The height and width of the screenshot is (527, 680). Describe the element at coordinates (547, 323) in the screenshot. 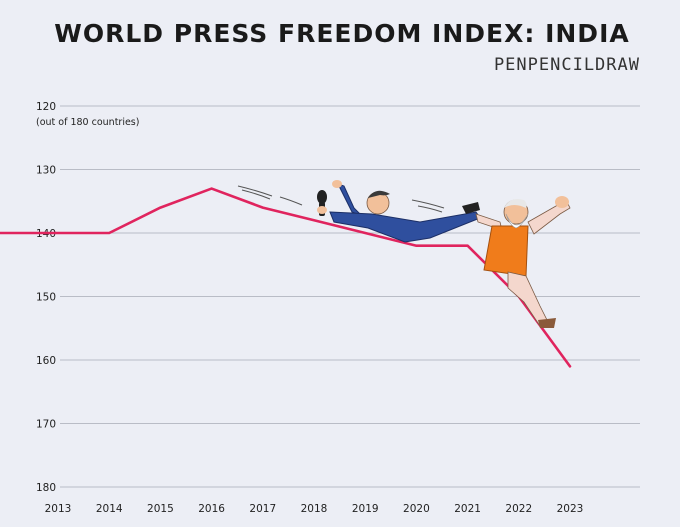

I see `politician-shoe` at that location.